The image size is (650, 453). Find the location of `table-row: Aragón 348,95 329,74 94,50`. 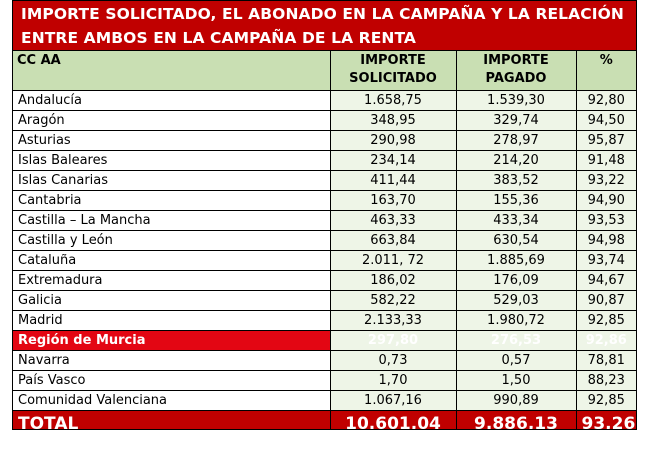

table-row: Aragón 348,95 329,74 94,50 is located at coordinates (324, 120).